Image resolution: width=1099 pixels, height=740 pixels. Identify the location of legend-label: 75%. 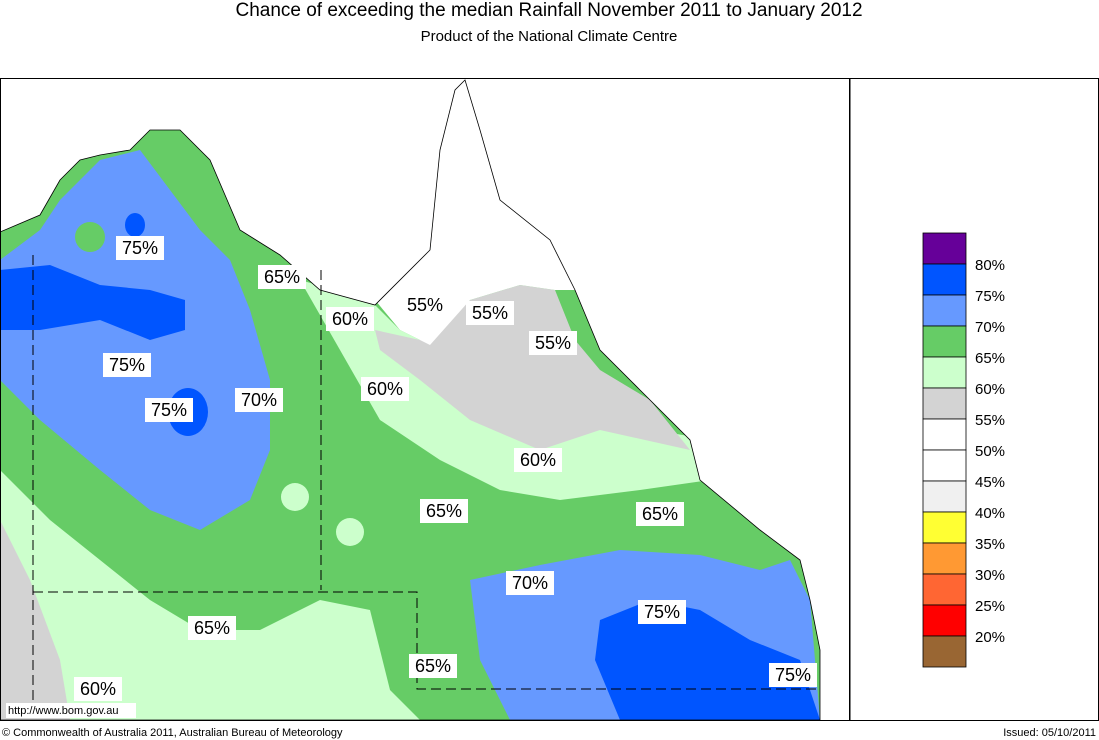
(990, 296).